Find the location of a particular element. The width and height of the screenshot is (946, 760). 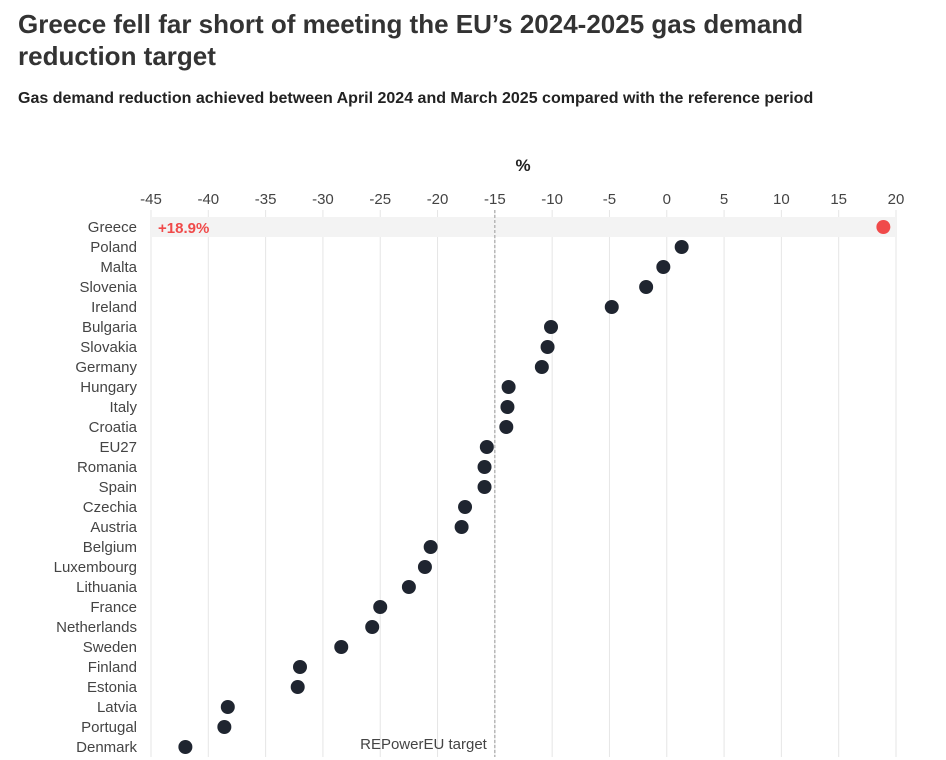

x-tick-label: 15 is located at coordinates (838, 199).